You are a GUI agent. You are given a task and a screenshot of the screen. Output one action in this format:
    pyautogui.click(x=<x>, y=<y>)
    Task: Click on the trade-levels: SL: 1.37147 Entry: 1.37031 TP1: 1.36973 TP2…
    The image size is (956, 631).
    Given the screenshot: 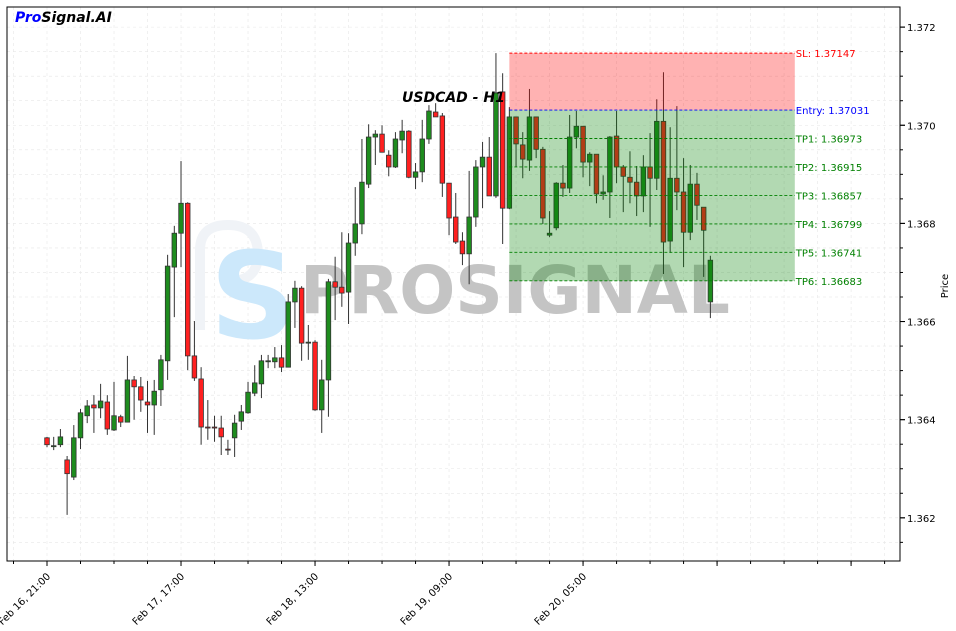 What is the action you would take?
    pyautogui.click(x=689, y=168)
    